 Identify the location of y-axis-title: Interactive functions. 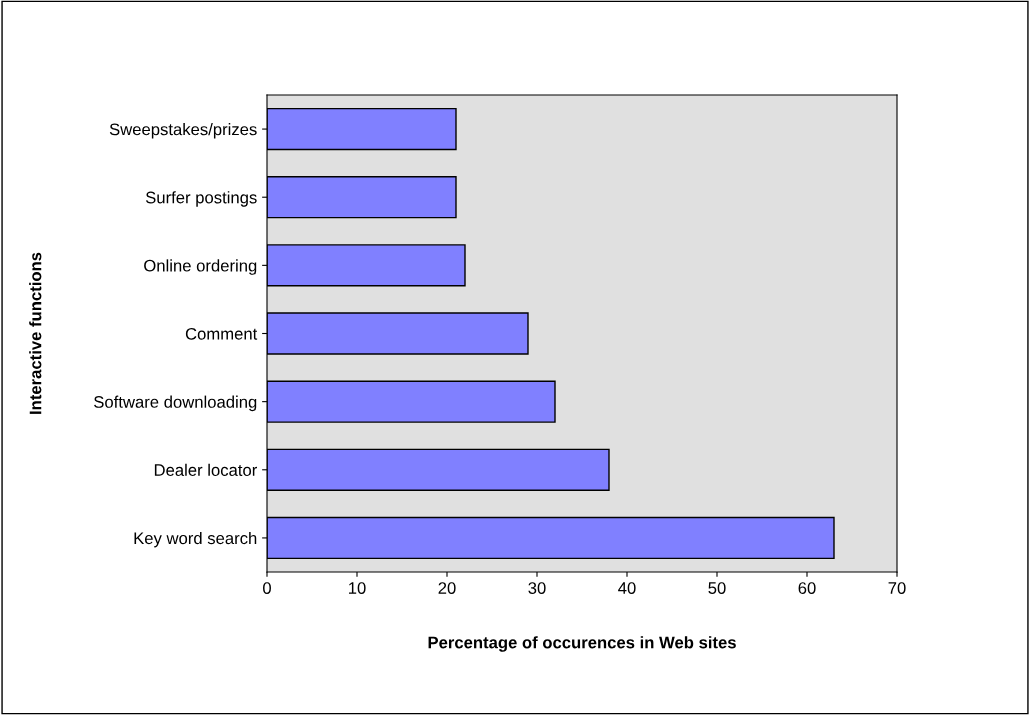
(35, 333).